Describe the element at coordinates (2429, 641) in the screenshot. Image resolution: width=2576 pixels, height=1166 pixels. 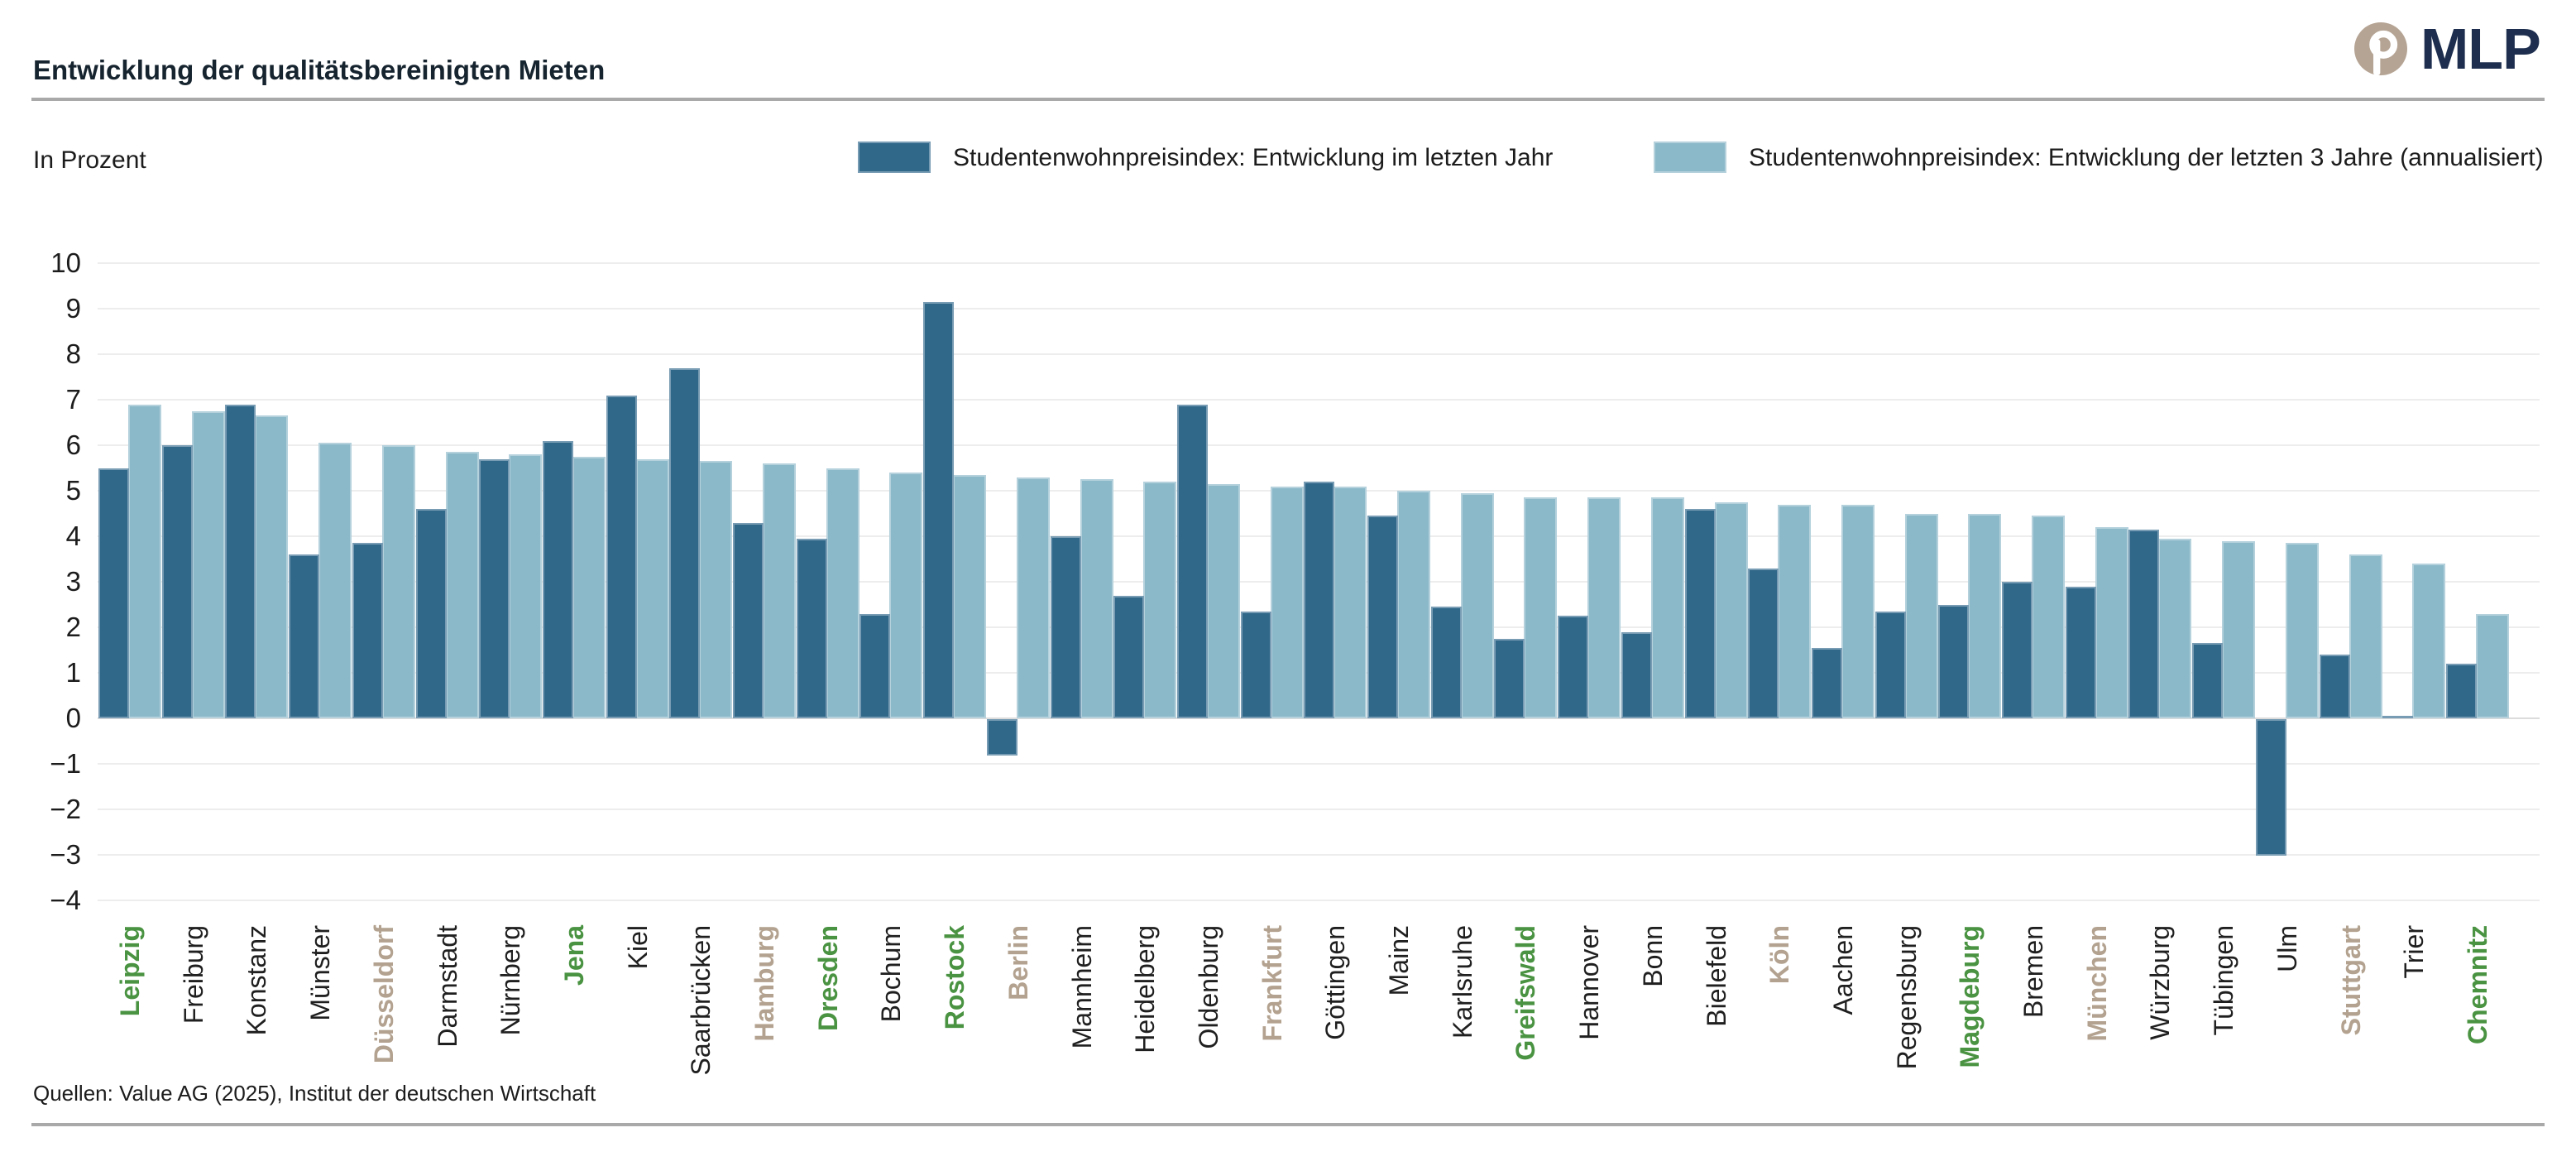
I see `bar-trier-3-years` at that location.